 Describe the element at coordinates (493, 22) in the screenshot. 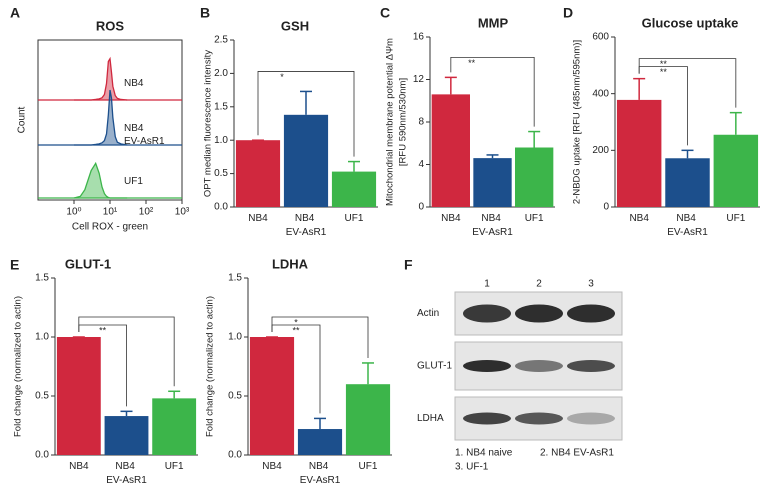

I see `chart-title: MMP` at that location.